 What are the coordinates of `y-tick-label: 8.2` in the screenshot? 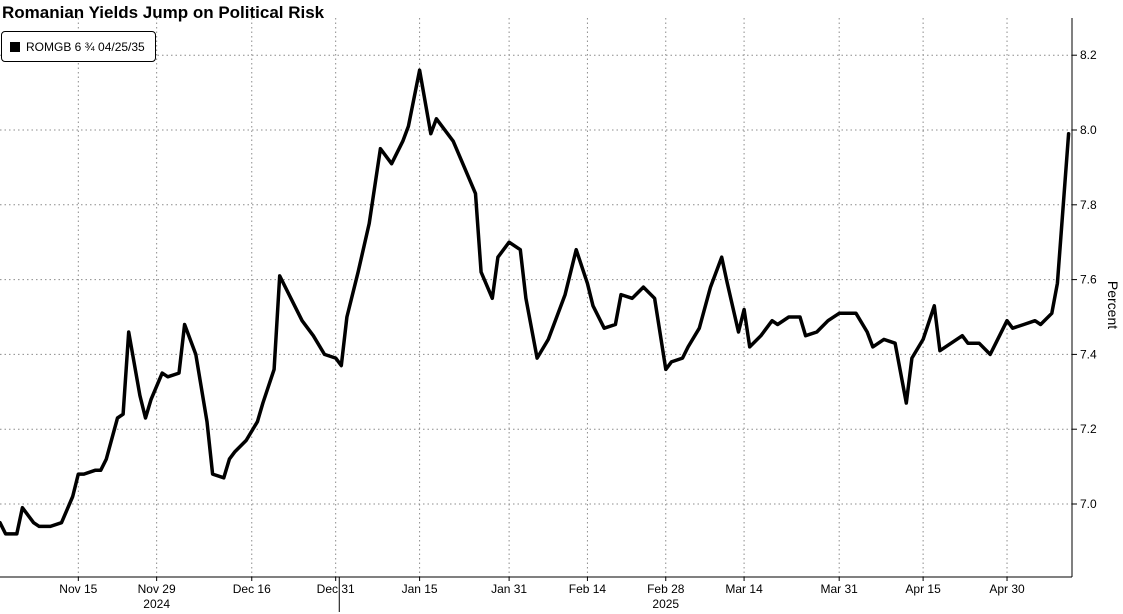 It's located at (1088, 55).